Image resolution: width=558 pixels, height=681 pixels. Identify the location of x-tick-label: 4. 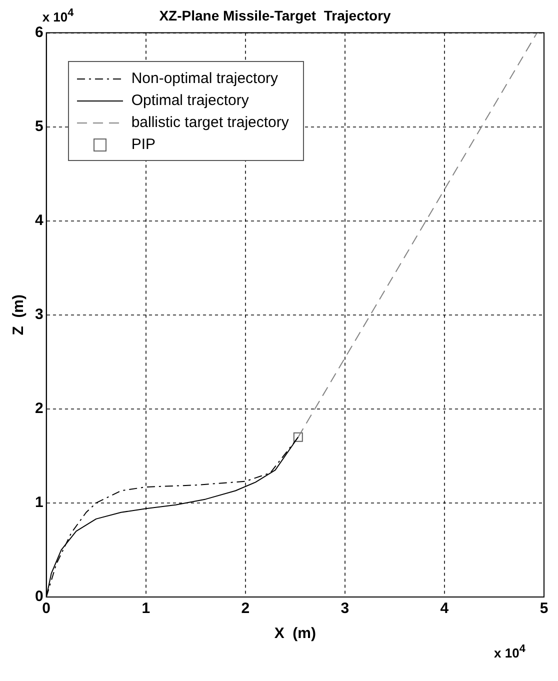
(445, 609).